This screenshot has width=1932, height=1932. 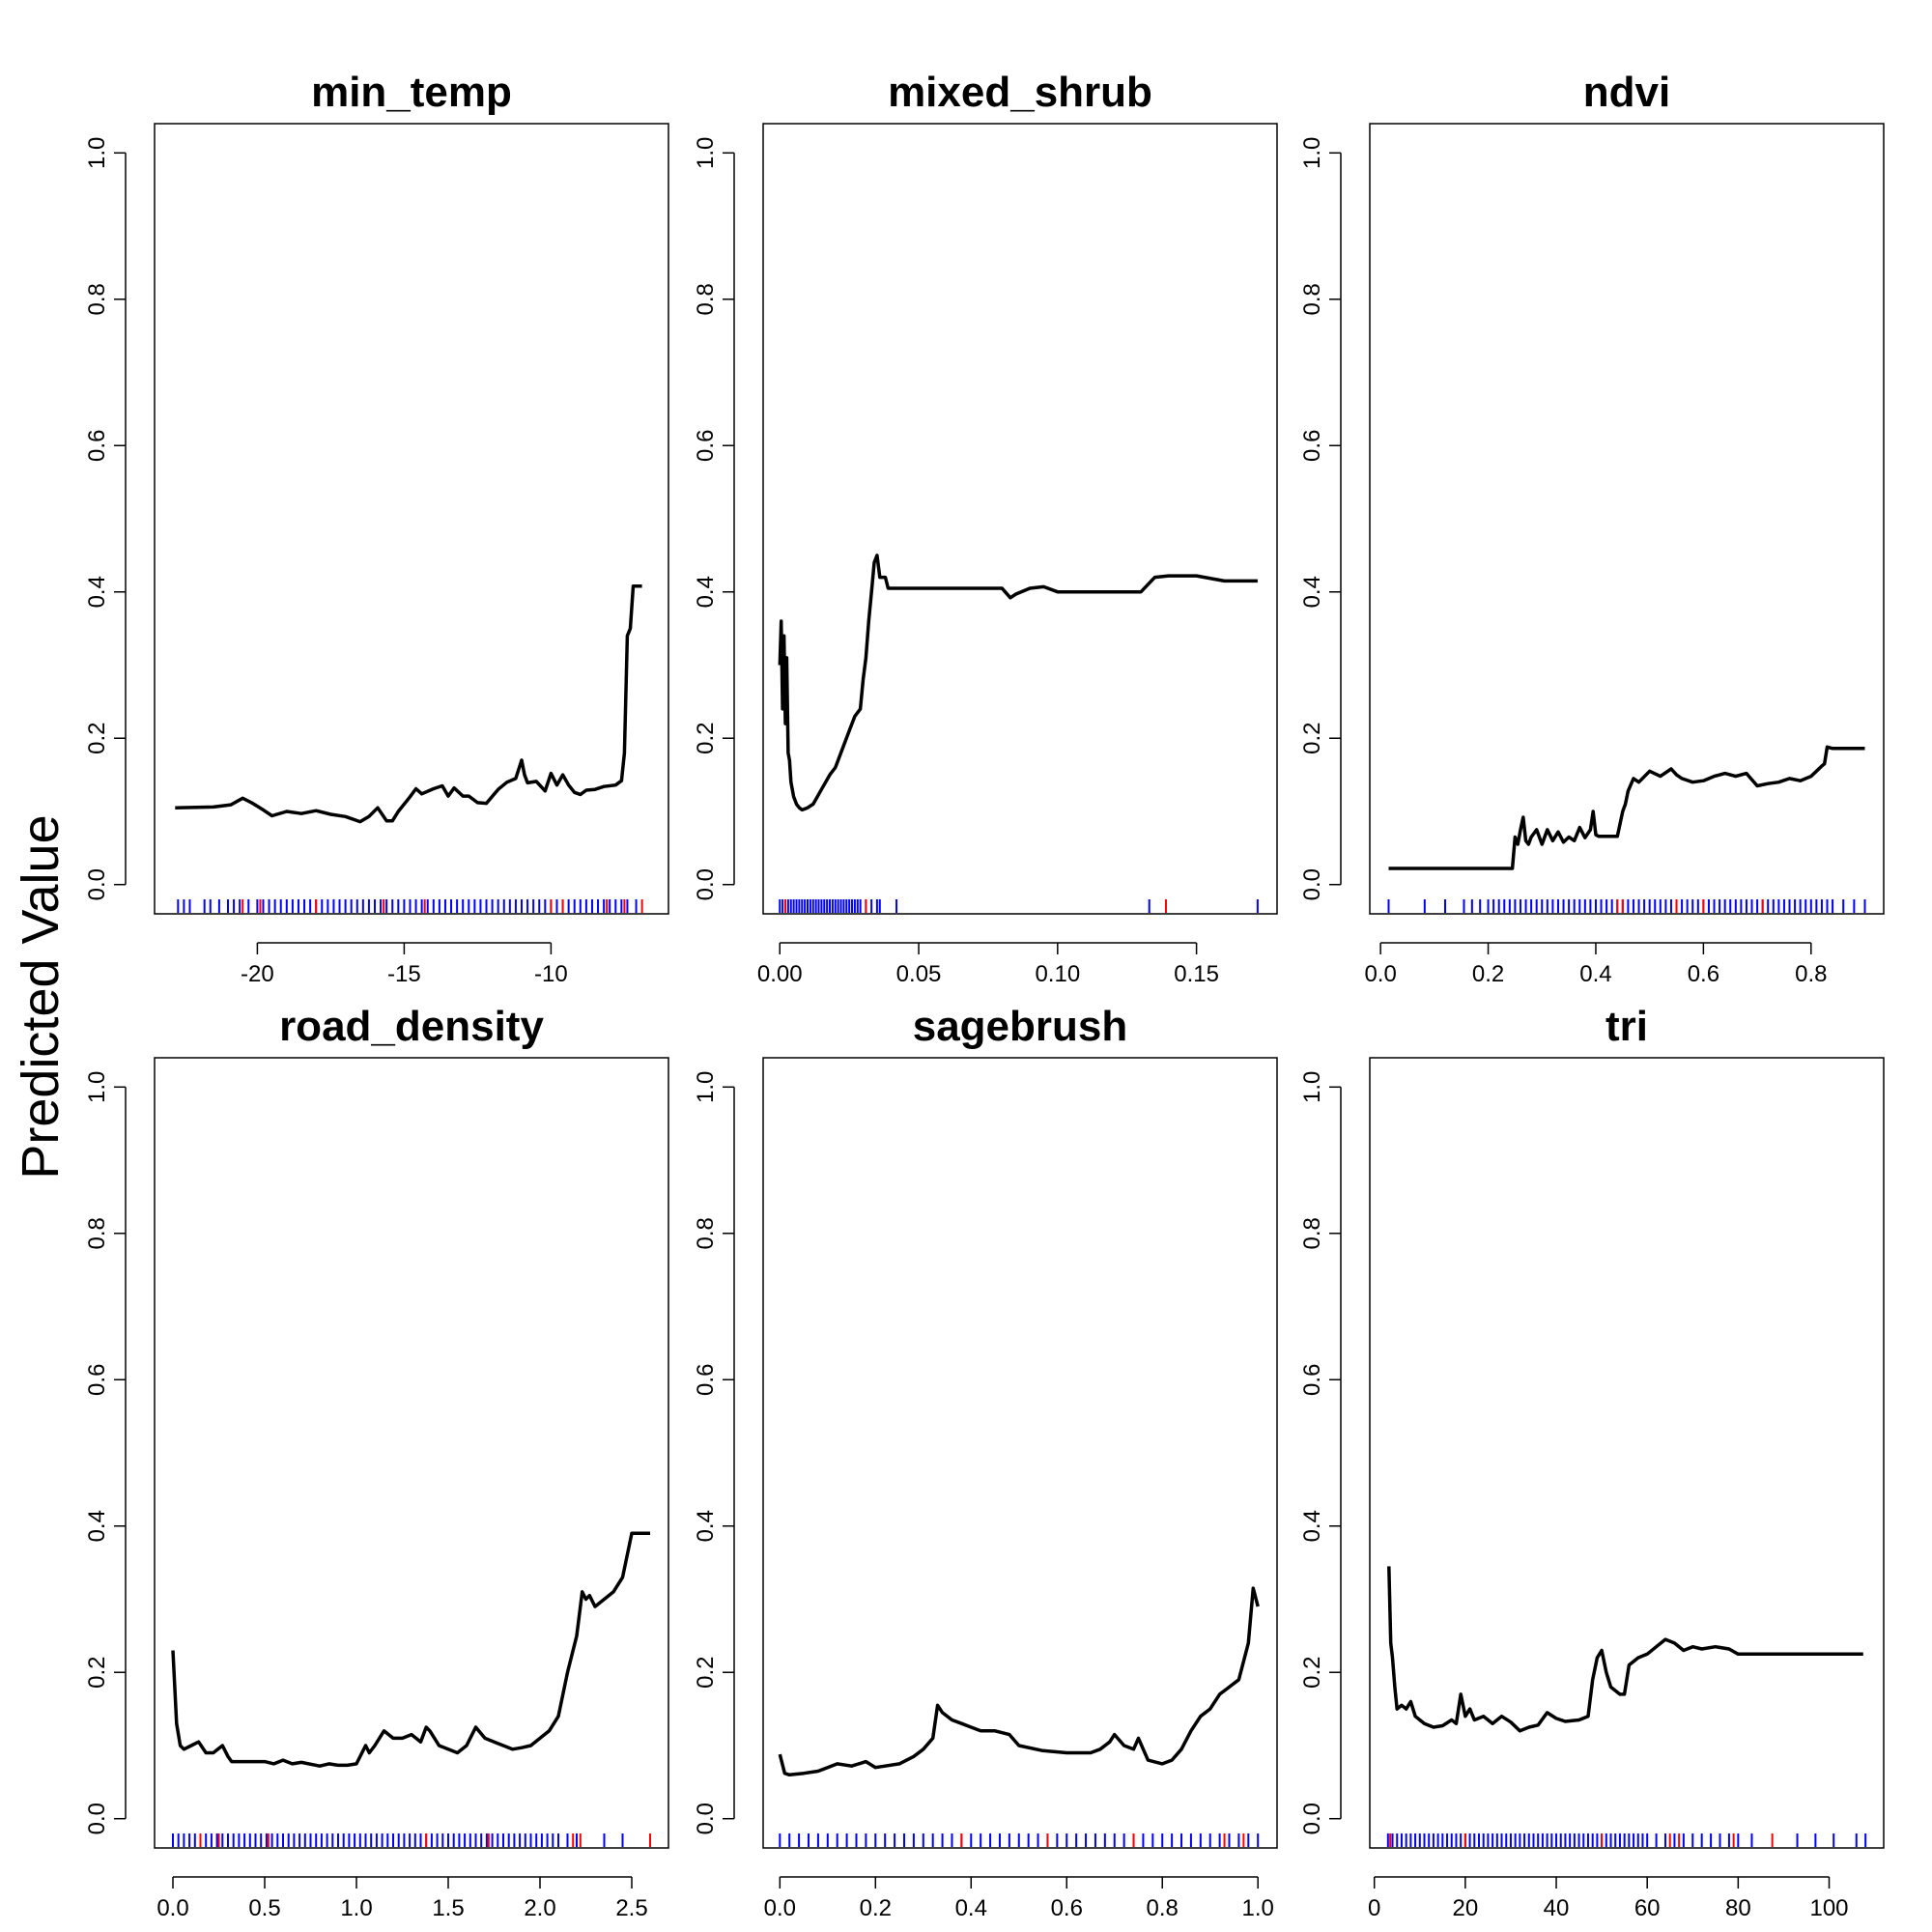 What do you see at coordinates (411, 1026) in the screenshot?
I see `panel-title: road_density` at bounding box center [411, 1026].